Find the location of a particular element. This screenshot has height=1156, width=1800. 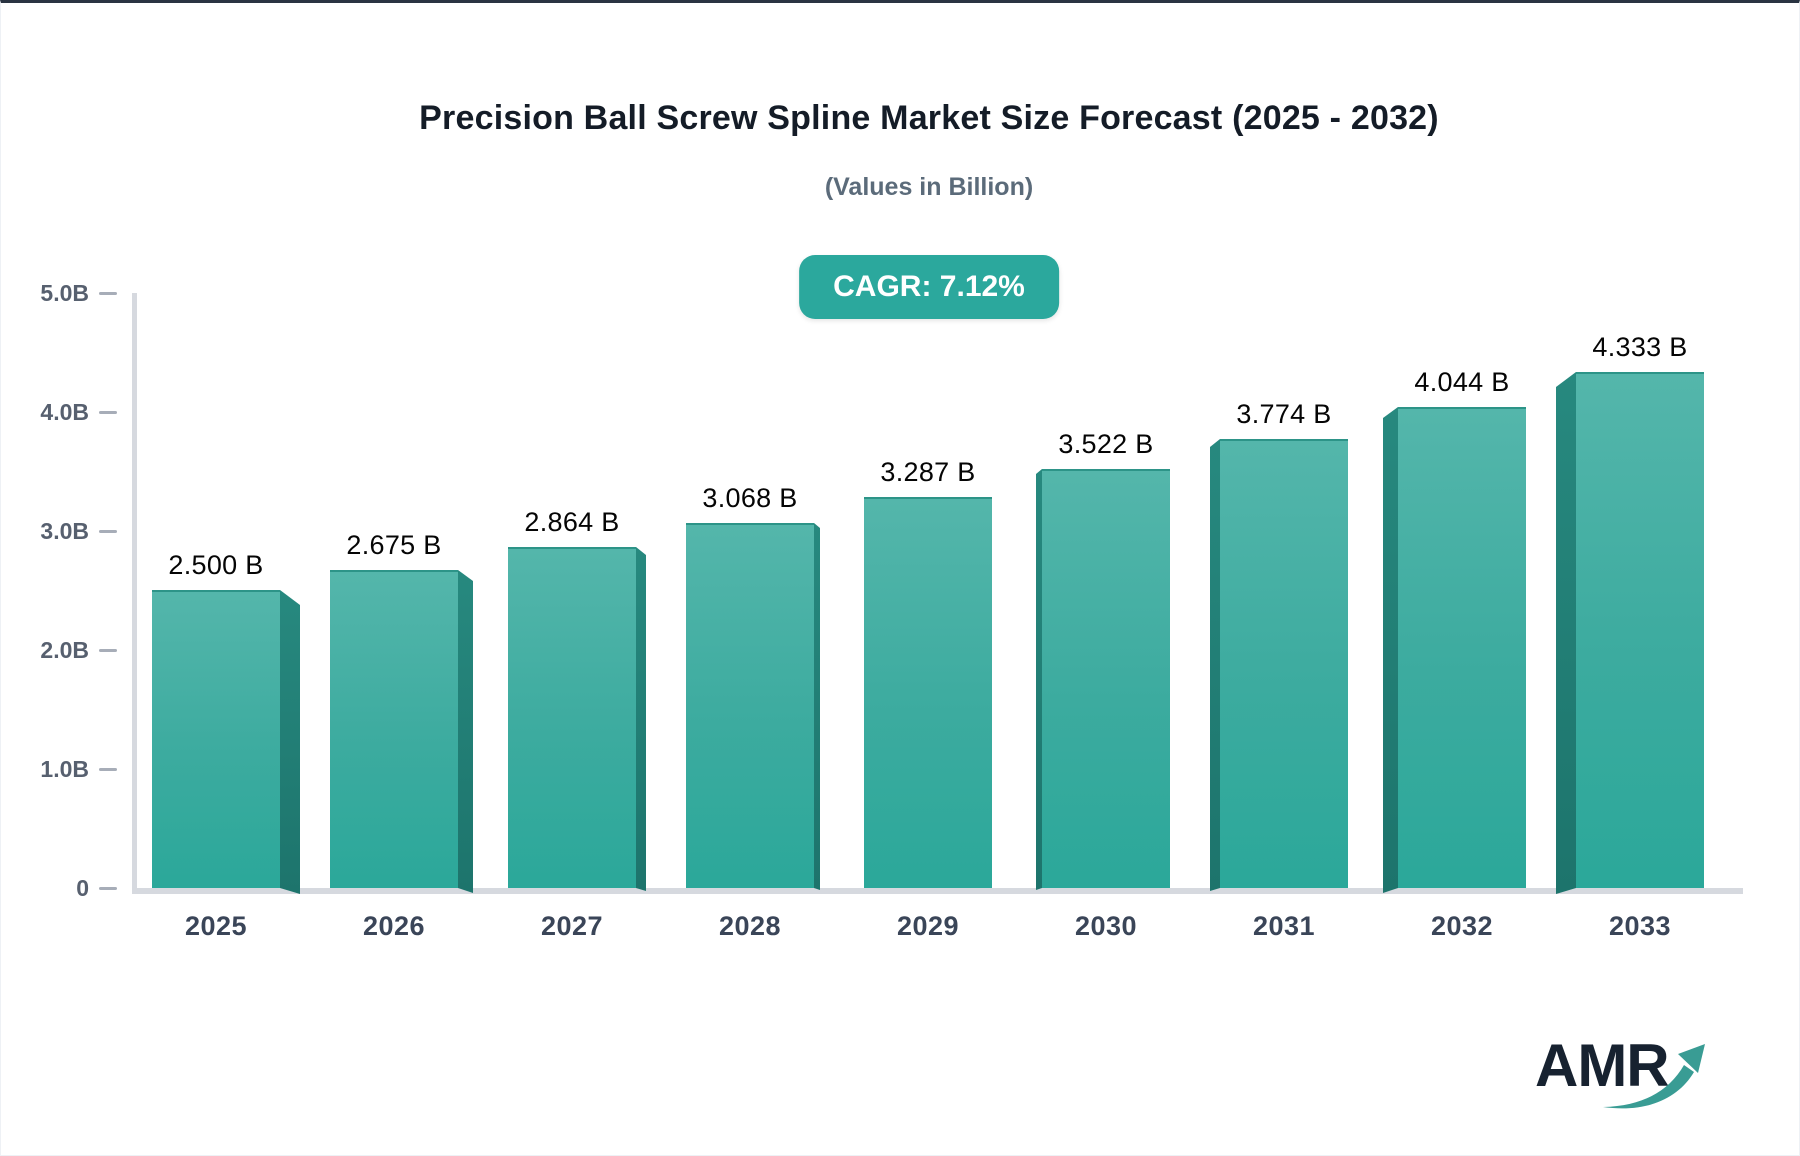

cagr-badge-label: CAGR: 7.12% is located at coordinates (929, 286).